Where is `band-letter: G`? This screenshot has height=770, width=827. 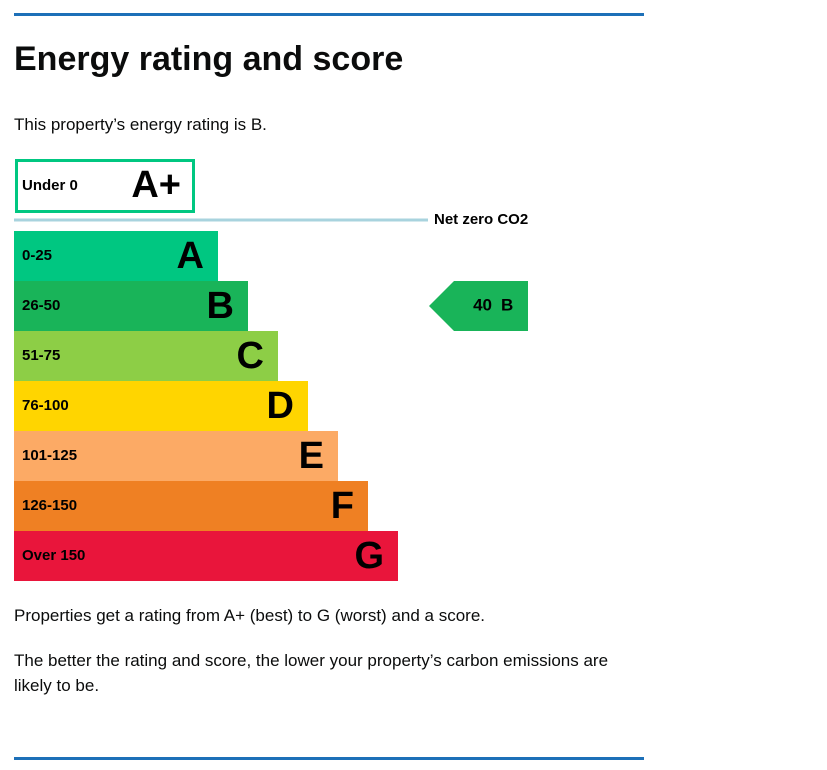 band-letter: G is located at coordinates (369, 556).